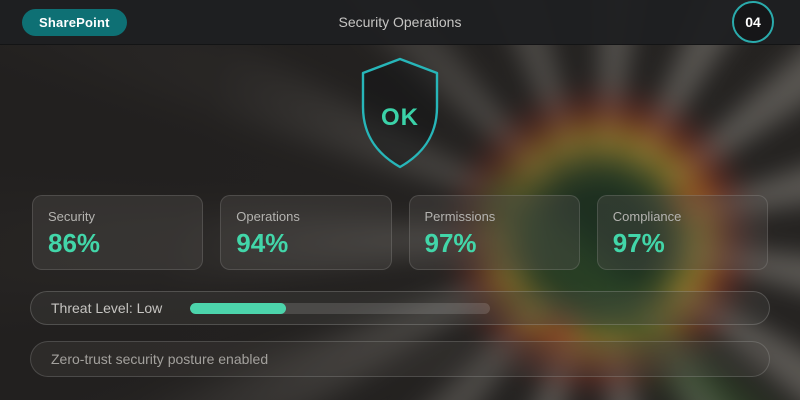  I want to click on threat-level-label: Threat Level: Low, so click(107, 308).